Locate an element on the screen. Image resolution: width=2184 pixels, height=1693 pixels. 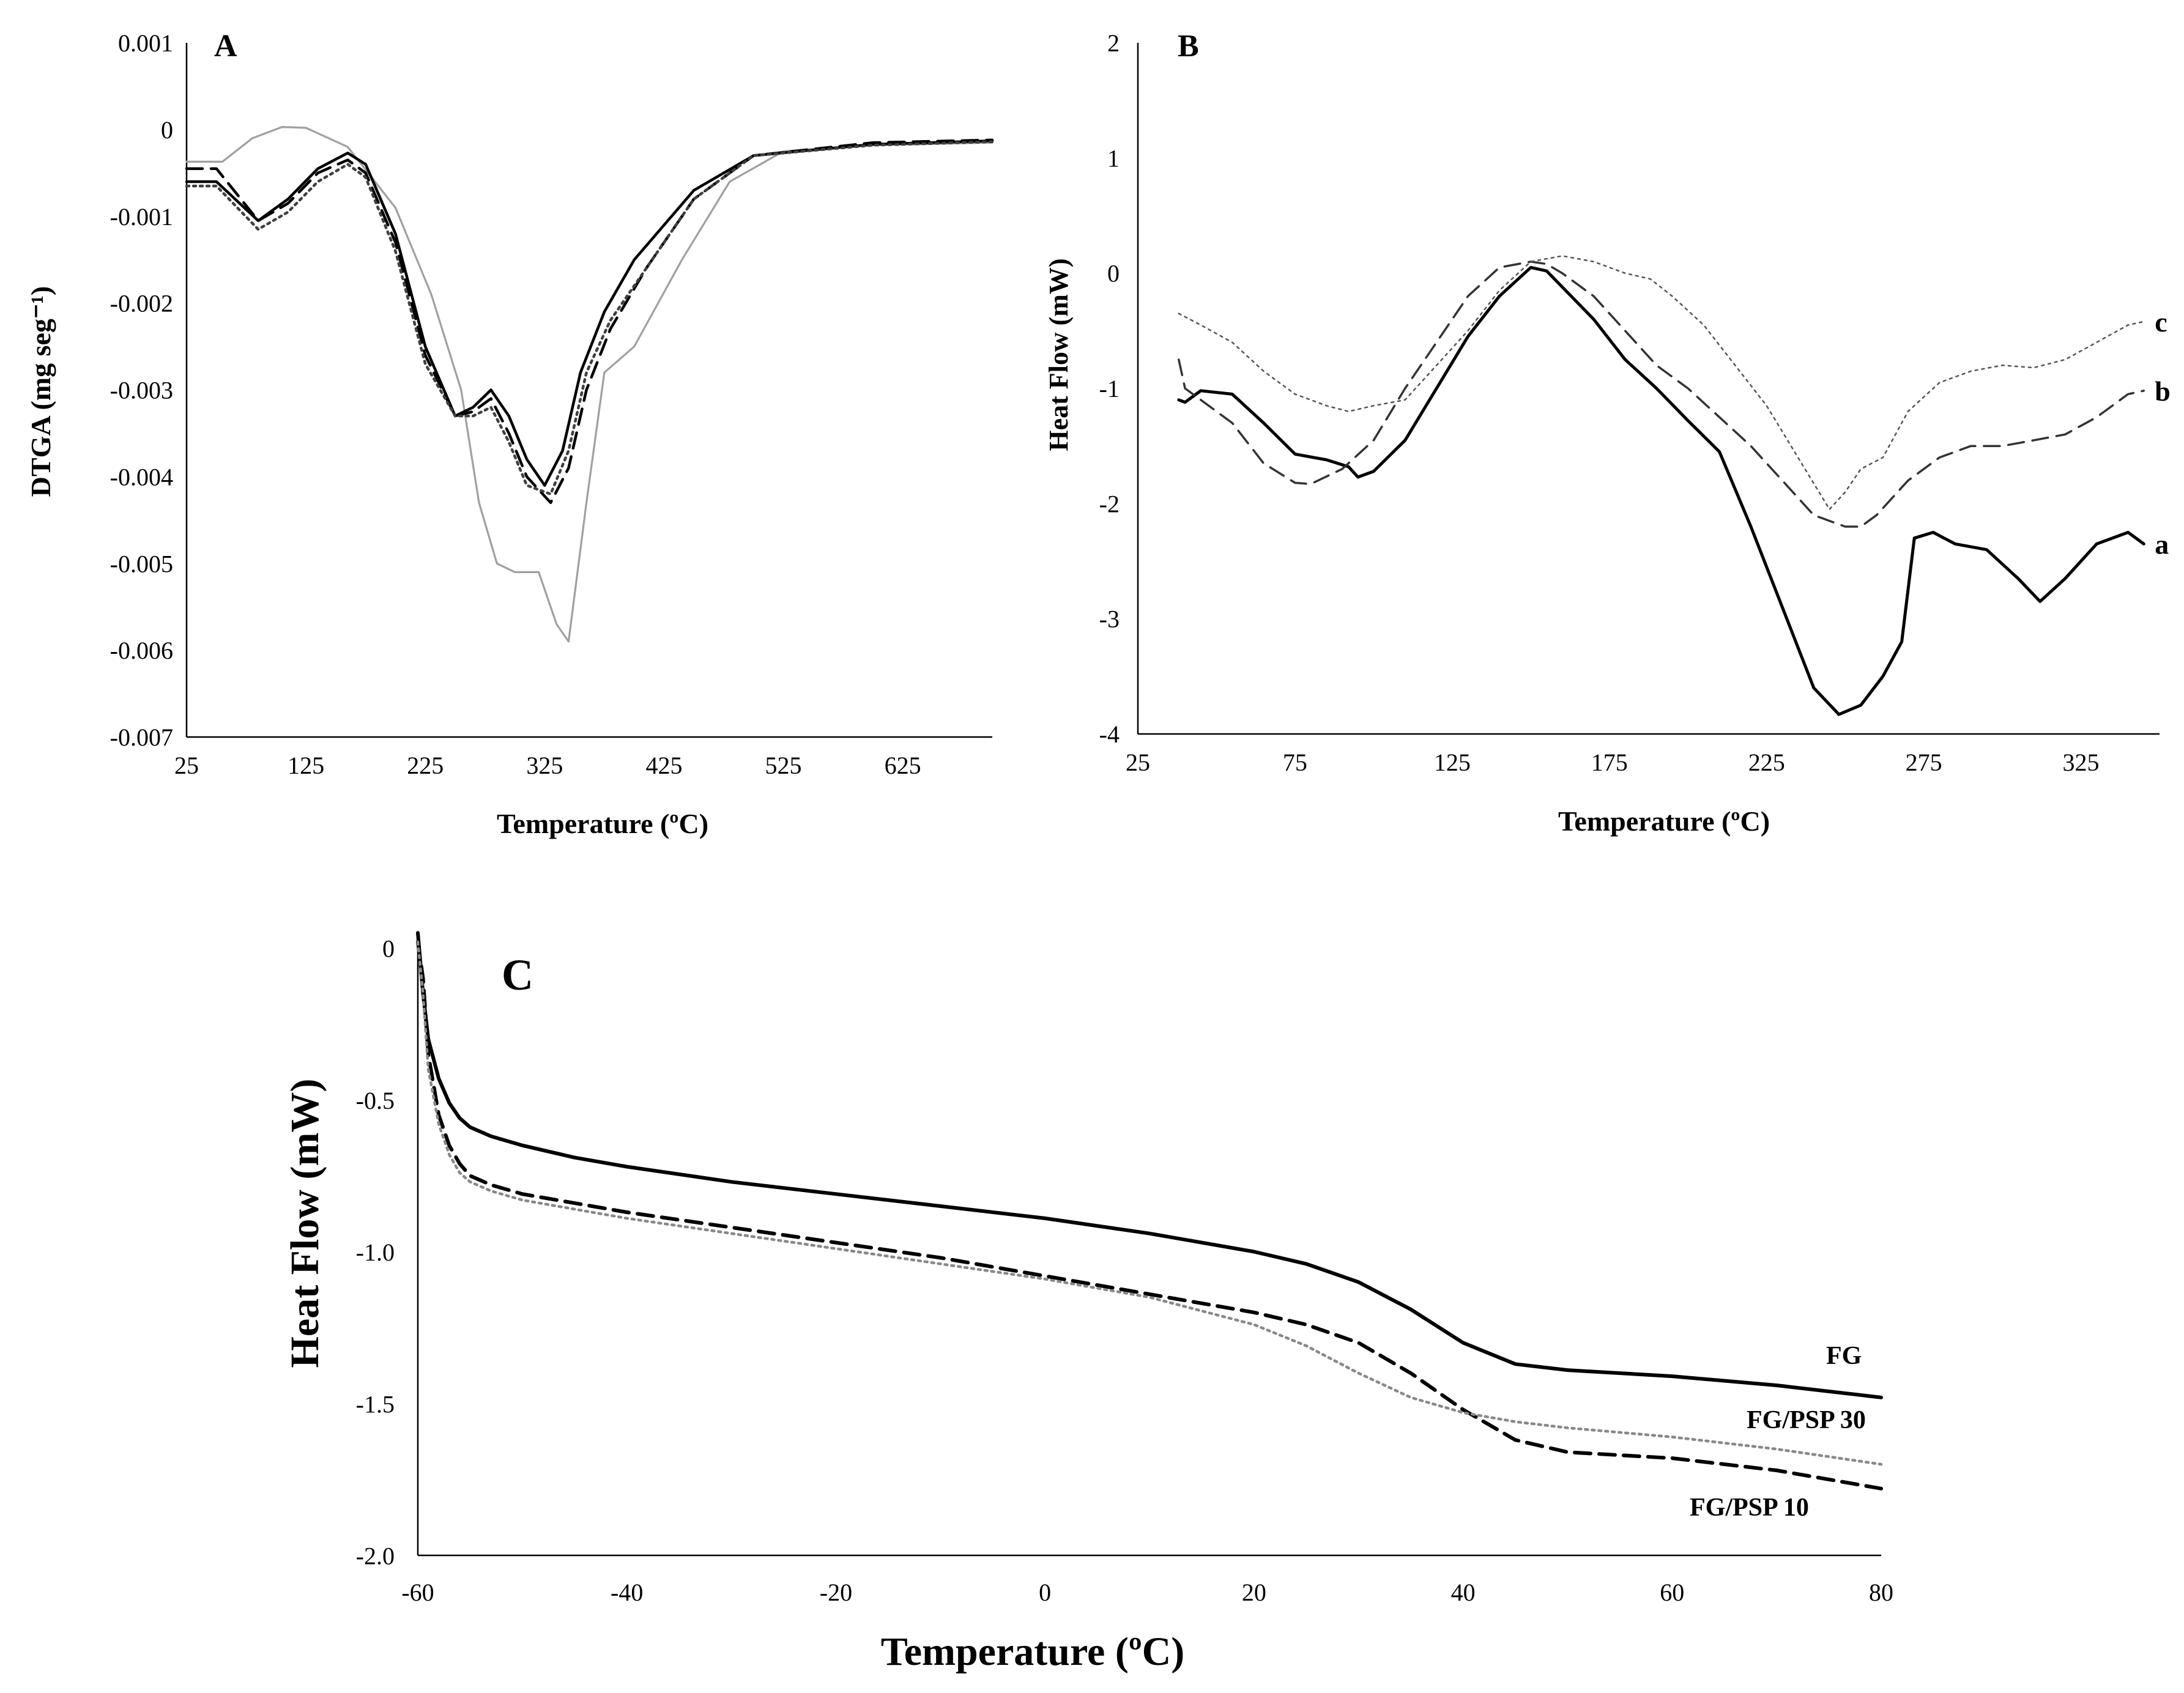
panel-b-x-tick-label: 325 is located at coordinates (2081, 762).